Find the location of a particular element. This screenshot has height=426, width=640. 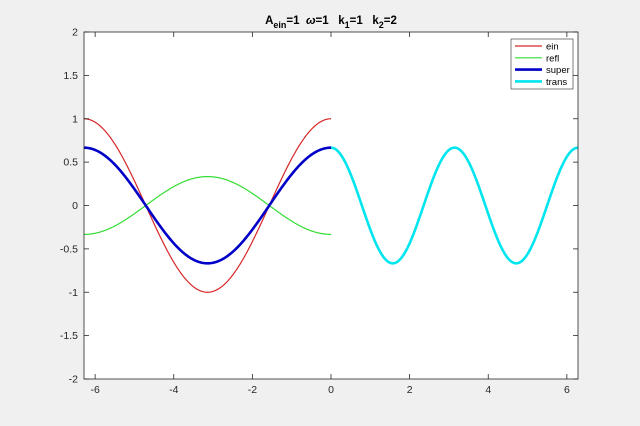

y-tick-label: 2 is located at coordinates (75, 33).